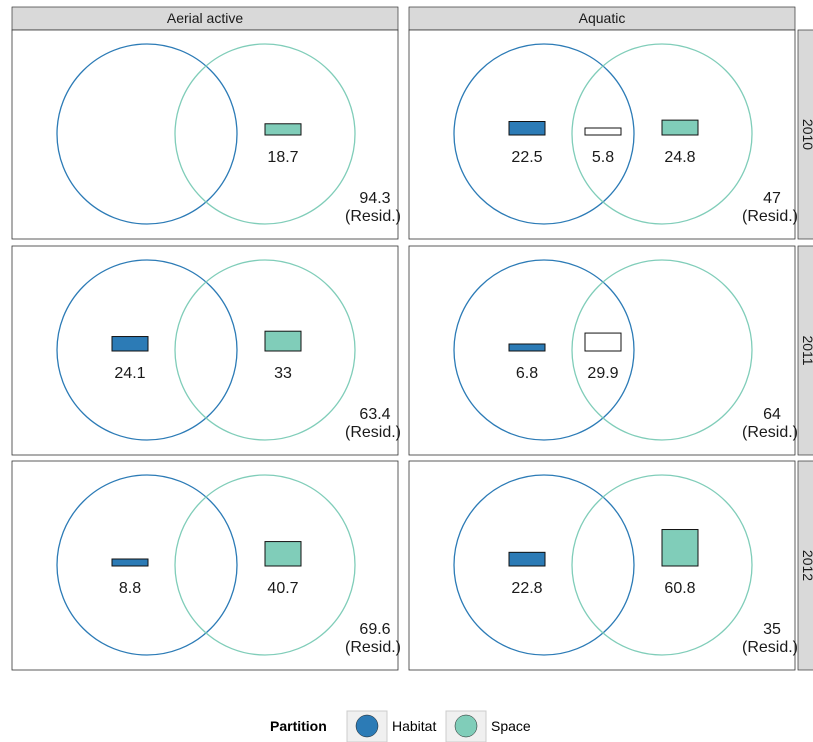 The width and height of the screenshot is (813, 742). I want to click on legend-label-habitat: Habitat, so click(414, 726).